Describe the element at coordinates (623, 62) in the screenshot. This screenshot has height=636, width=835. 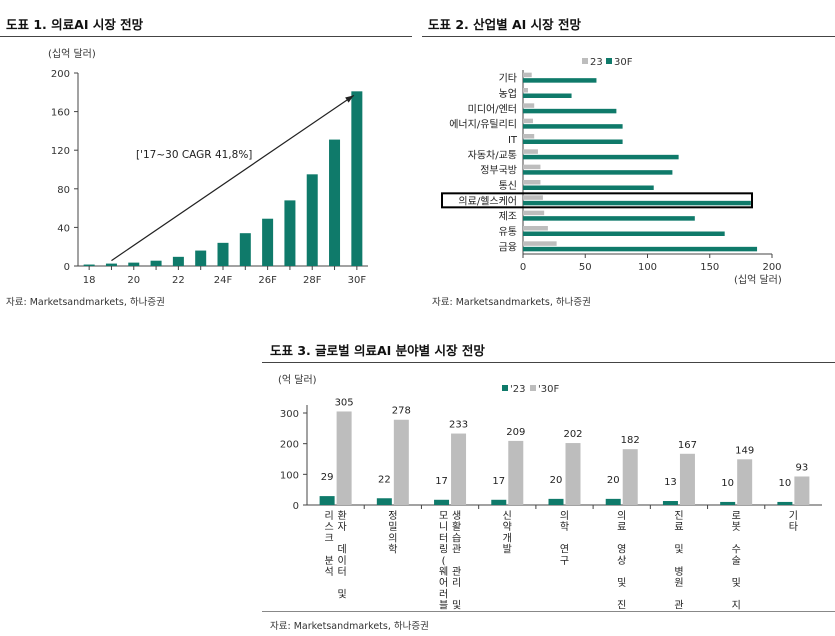
I see `chart2-legend-label: 30F` at that location.